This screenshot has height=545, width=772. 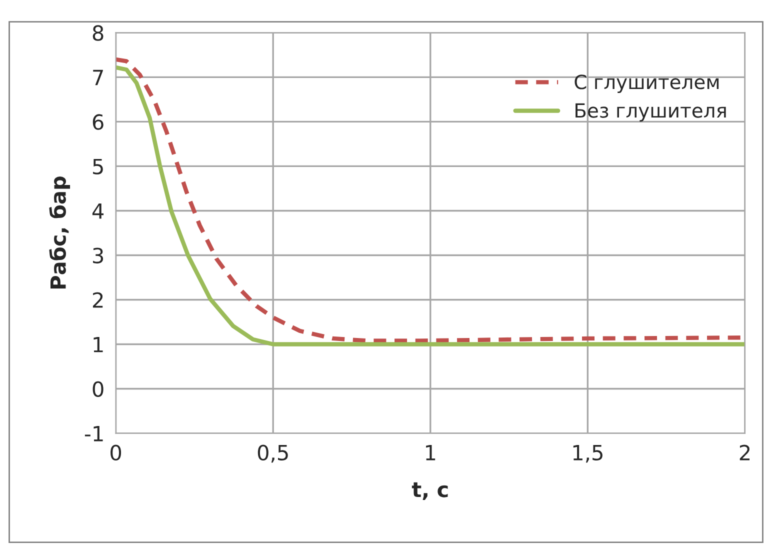 I want to click on y-tick-label: 7, so click(x=98, y=78).